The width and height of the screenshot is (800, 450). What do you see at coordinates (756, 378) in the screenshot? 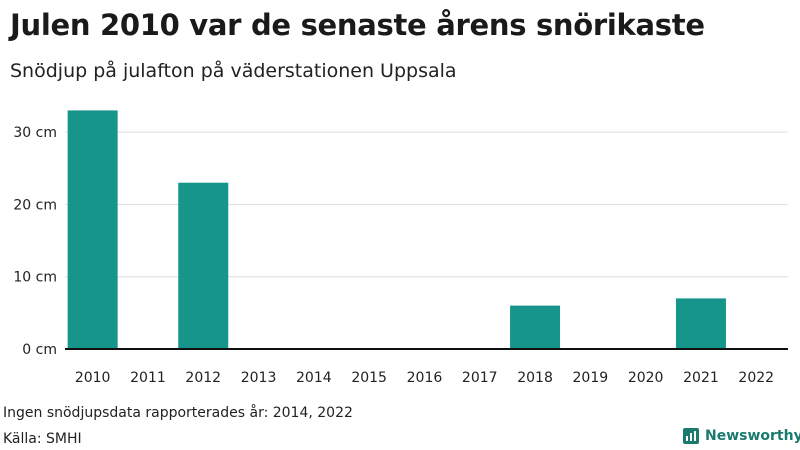
I see `x-tick-label: 2022` at bounding box center [756, 378].